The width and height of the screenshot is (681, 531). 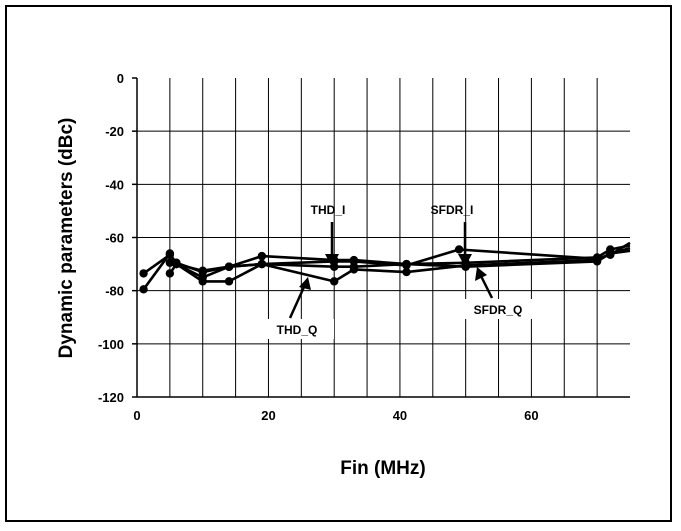 I want to click on series-lines, so click(x=386, y=266).